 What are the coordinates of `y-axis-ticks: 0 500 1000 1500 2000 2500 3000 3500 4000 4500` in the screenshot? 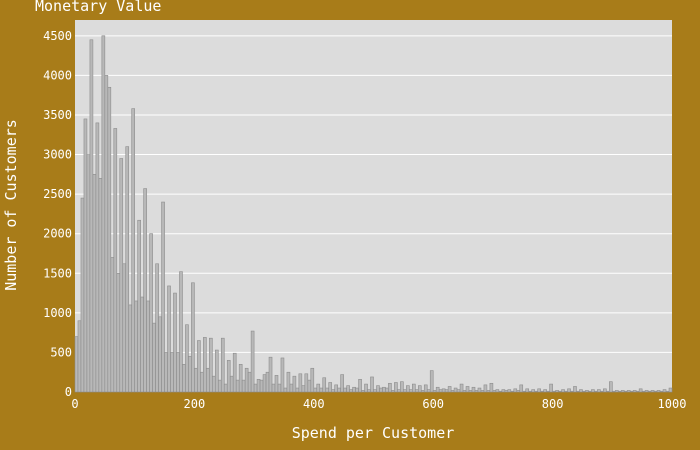 It's located at (57, 214).